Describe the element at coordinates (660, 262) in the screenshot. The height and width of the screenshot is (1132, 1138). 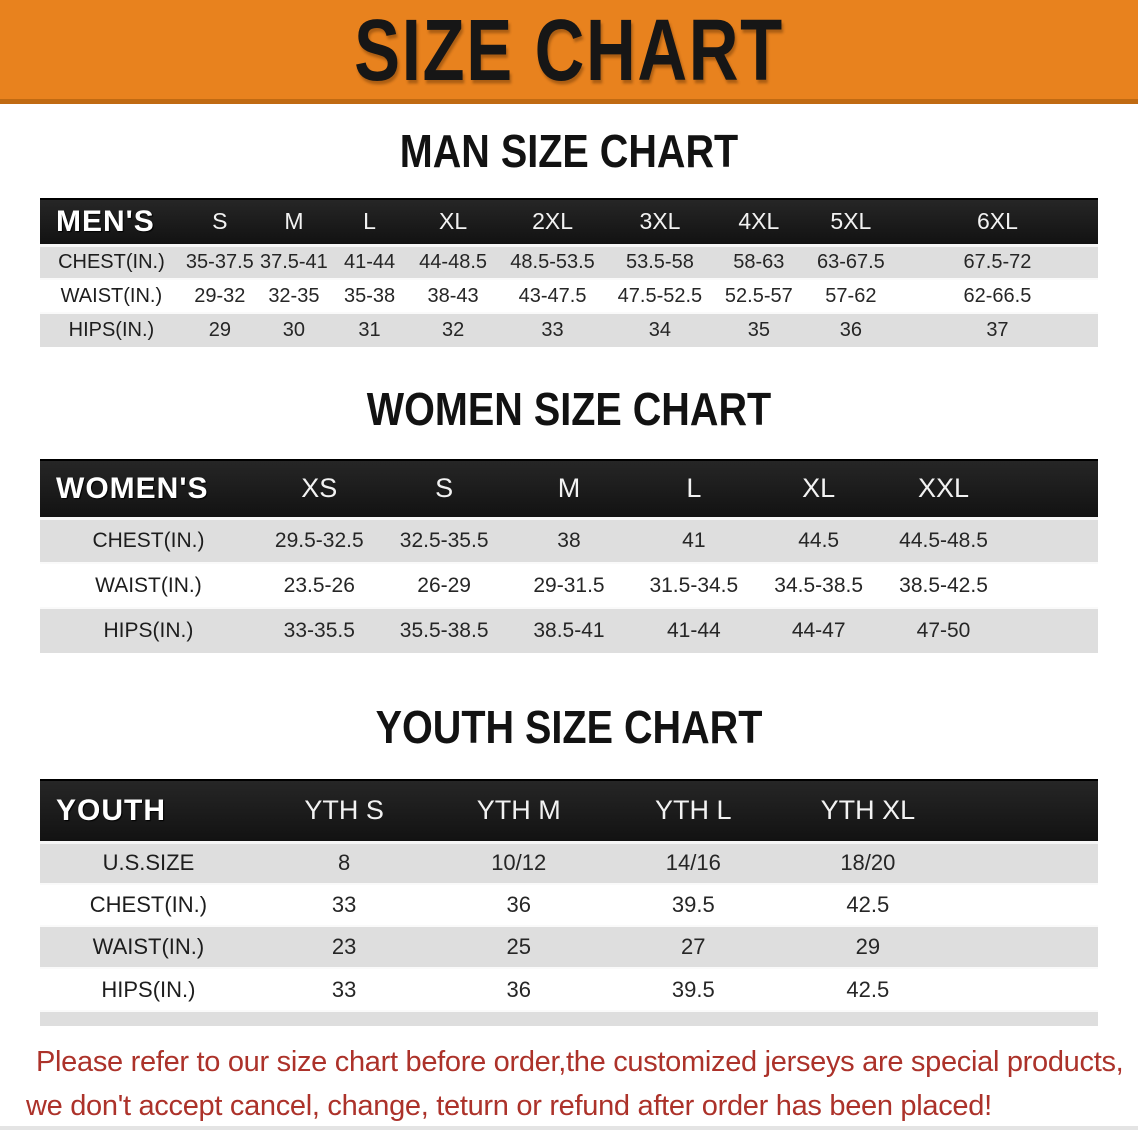
I see `size-value-cell: 53.5-58` at that location.